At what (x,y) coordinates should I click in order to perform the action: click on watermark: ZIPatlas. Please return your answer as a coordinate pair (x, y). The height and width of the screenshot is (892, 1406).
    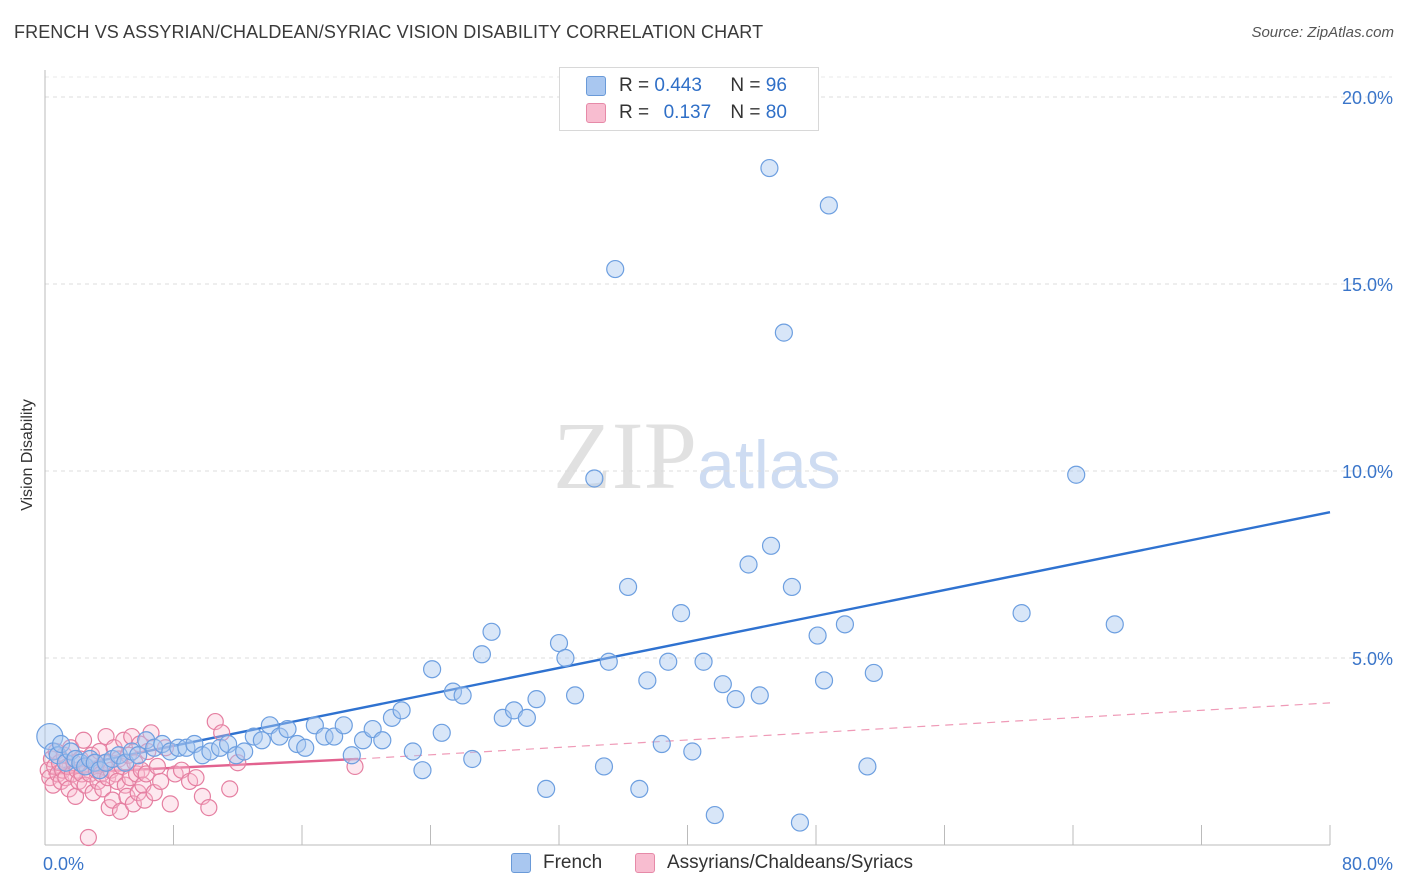
    Looking at the image, I should click on (697, 455).